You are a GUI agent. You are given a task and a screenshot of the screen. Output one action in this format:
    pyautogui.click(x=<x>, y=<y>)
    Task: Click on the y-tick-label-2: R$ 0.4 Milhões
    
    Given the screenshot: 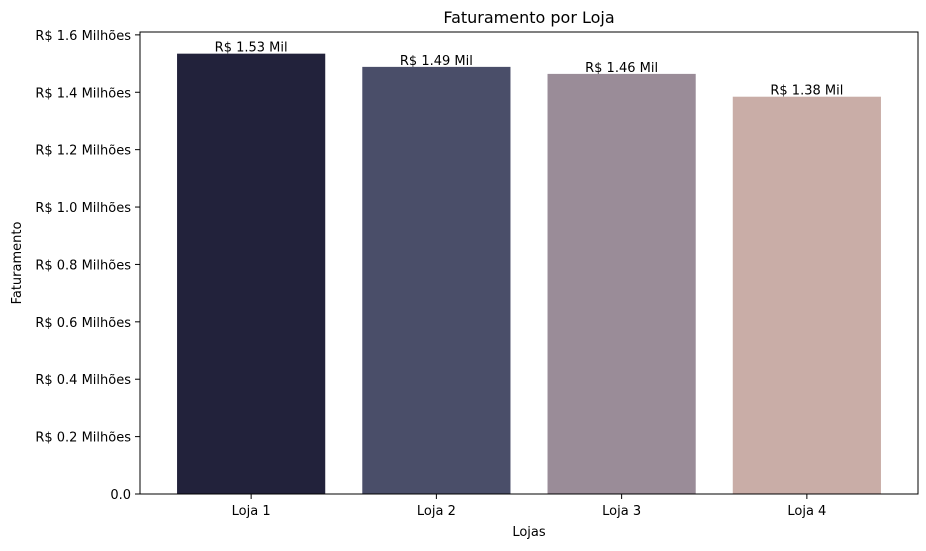 What is the action you would take?
    pyautogui.click(x=83, y=380)
    